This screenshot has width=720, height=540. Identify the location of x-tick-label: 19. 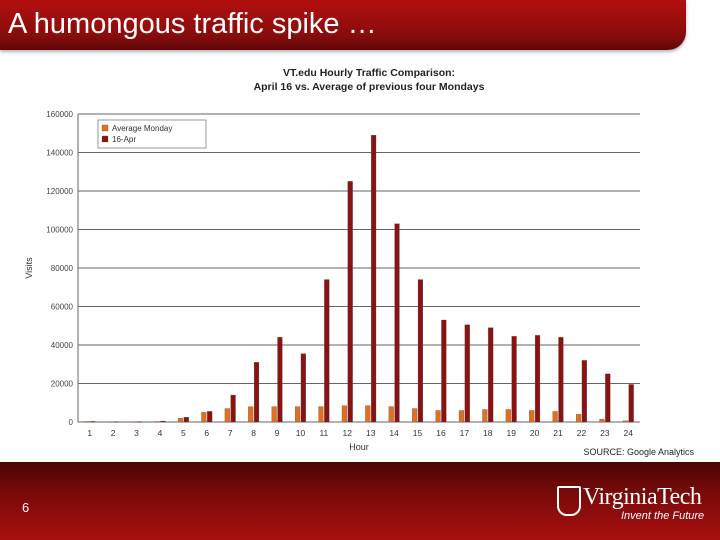
(511, 433).